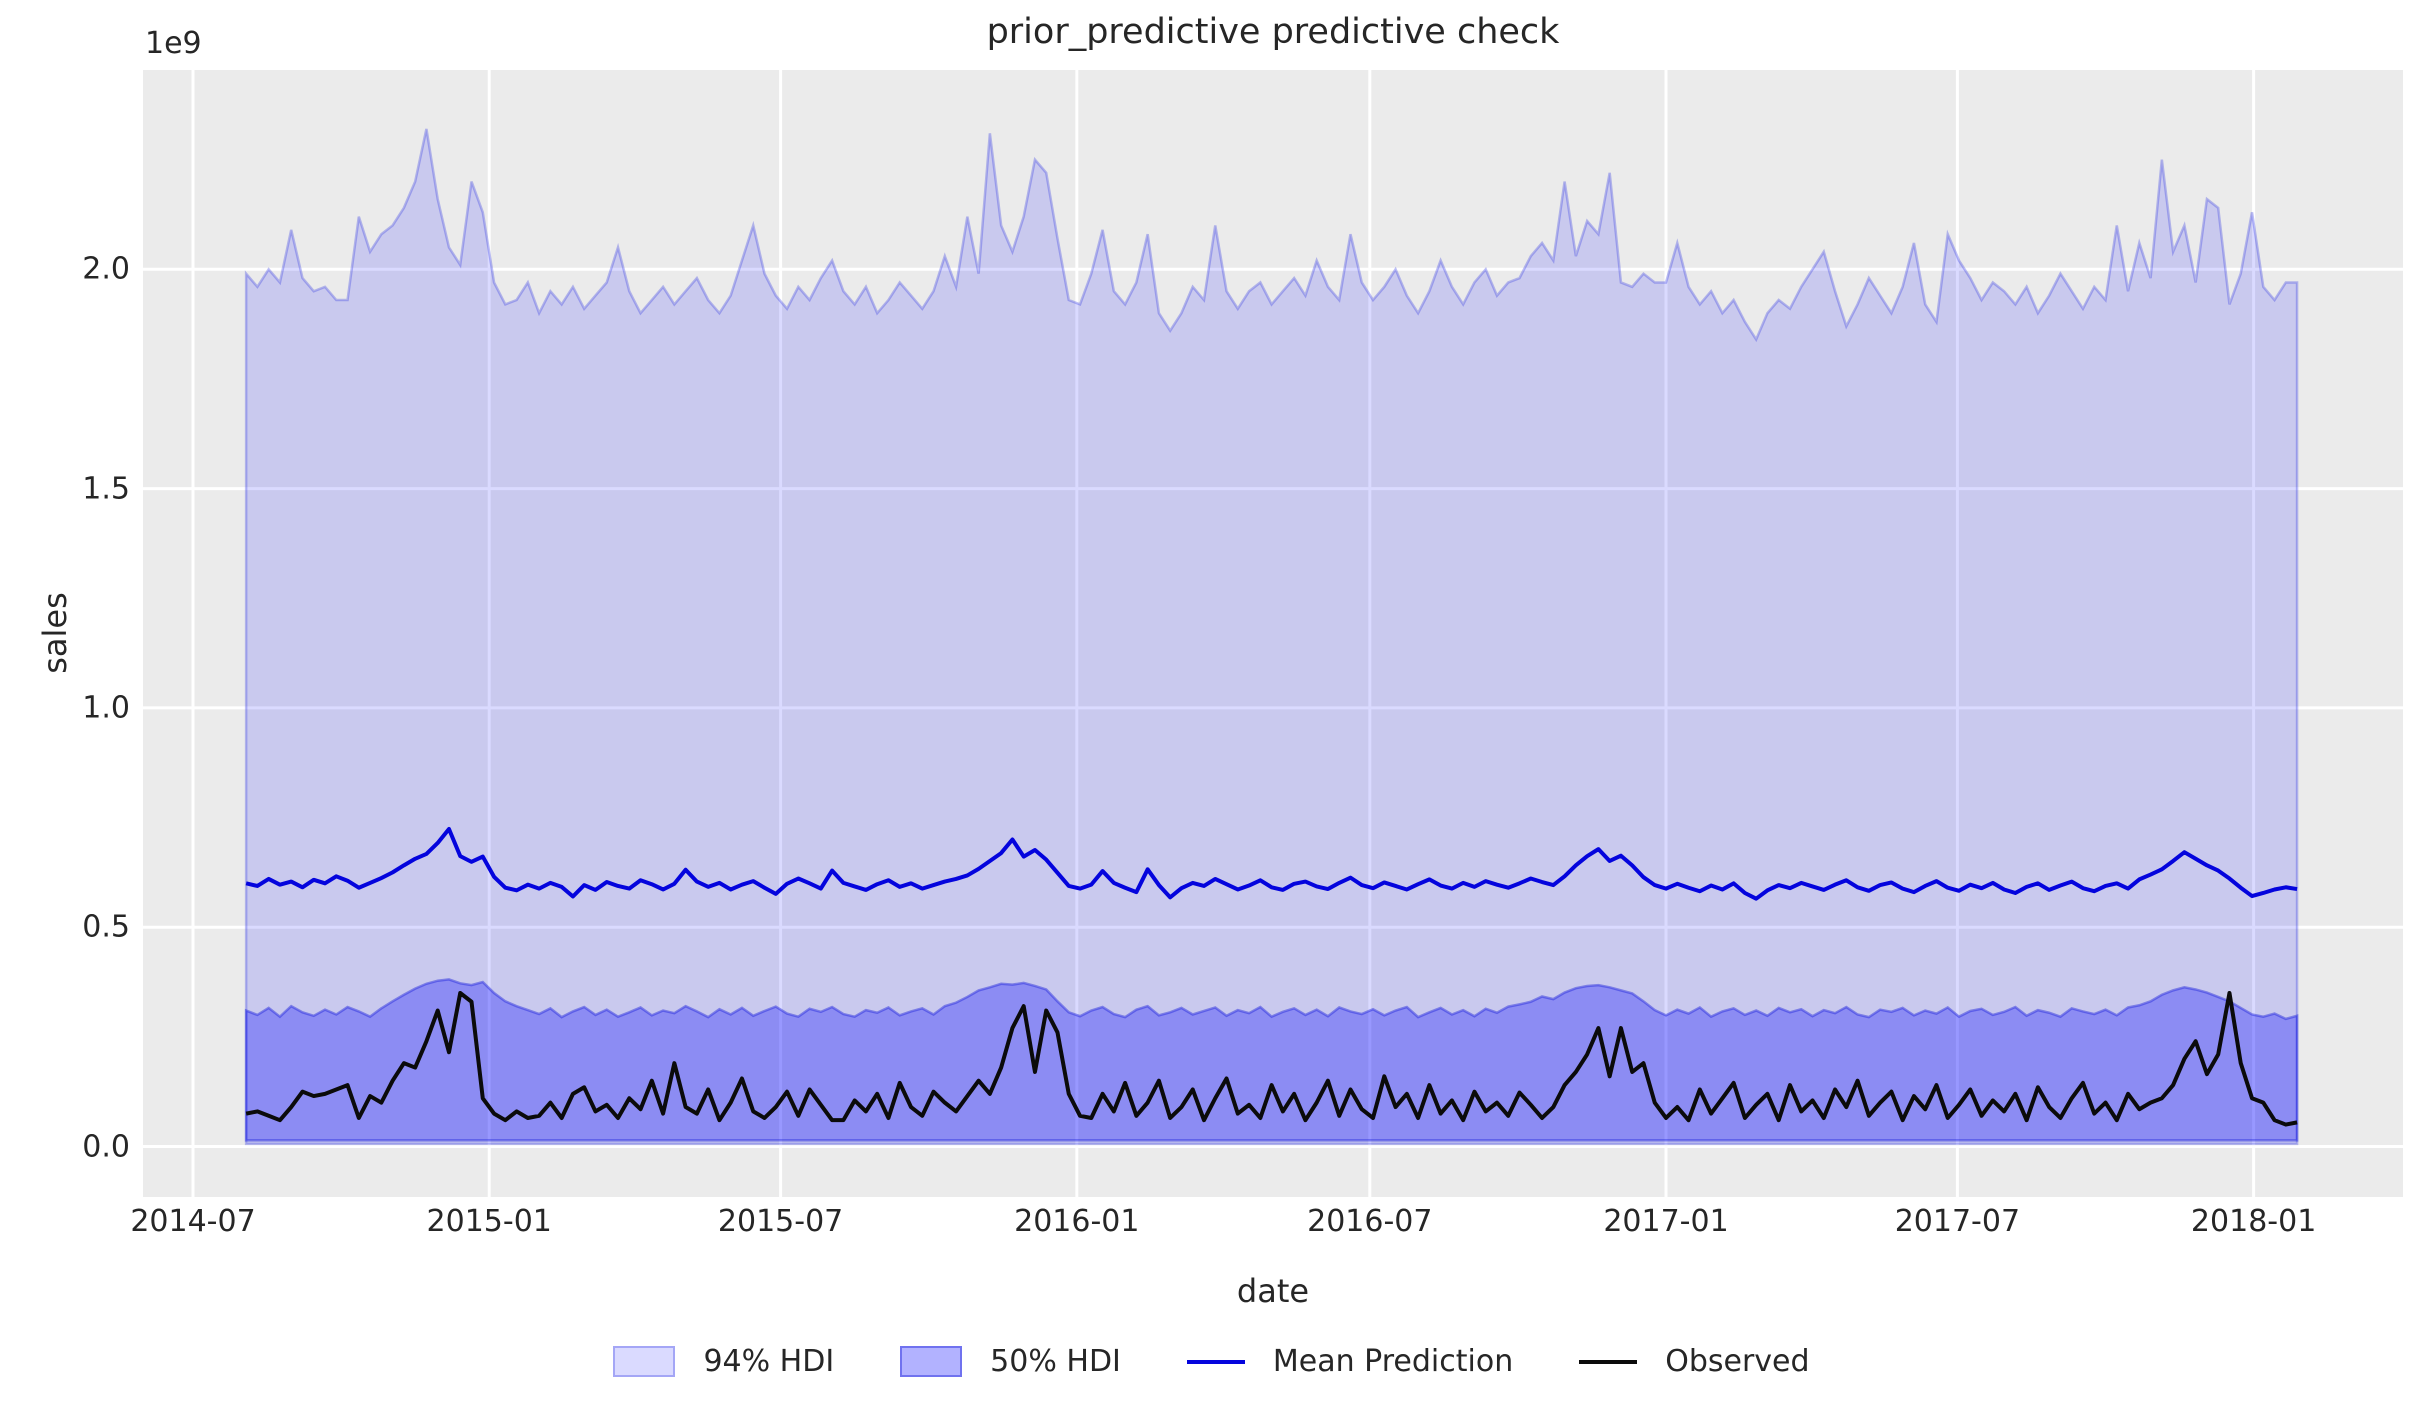 This screenshot has width=2423, height=1423. What do you see at coordinates (1273, 32) in the screenshot?
I see `chart-title: prior_predictive predictive check` at bounding box center [1273, 32].